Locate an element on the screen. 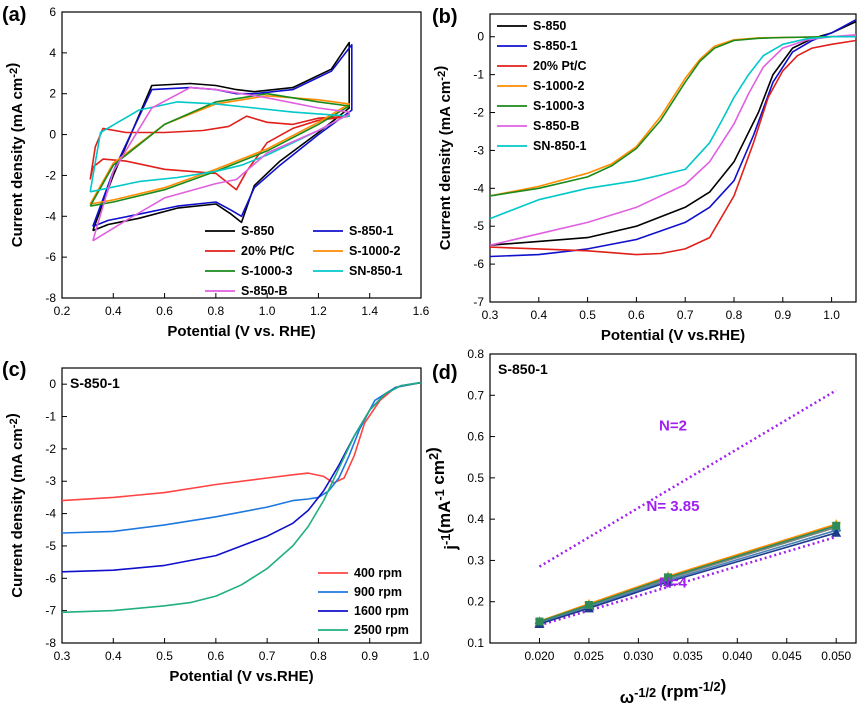 This screenshot has height=712, width=858. x-tick-label: 1.6 is located at coordinates (421, 311).